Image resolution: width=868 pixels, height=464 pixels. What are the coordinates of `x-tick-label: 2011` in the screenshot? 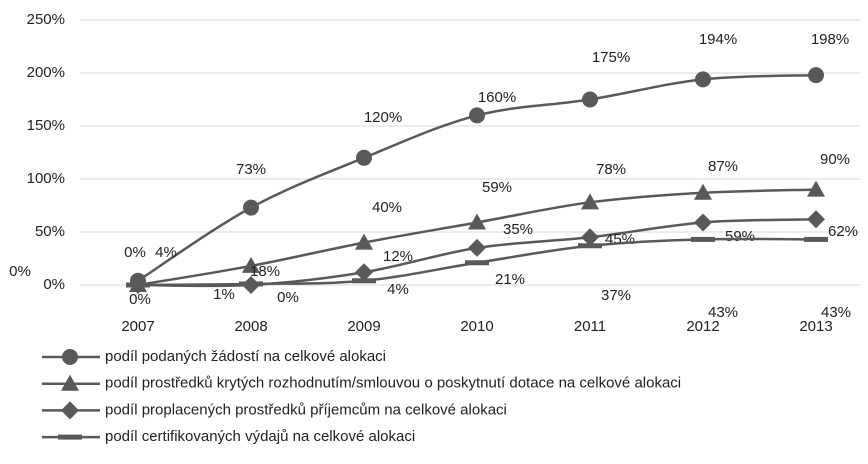 It's located at (590, 326).